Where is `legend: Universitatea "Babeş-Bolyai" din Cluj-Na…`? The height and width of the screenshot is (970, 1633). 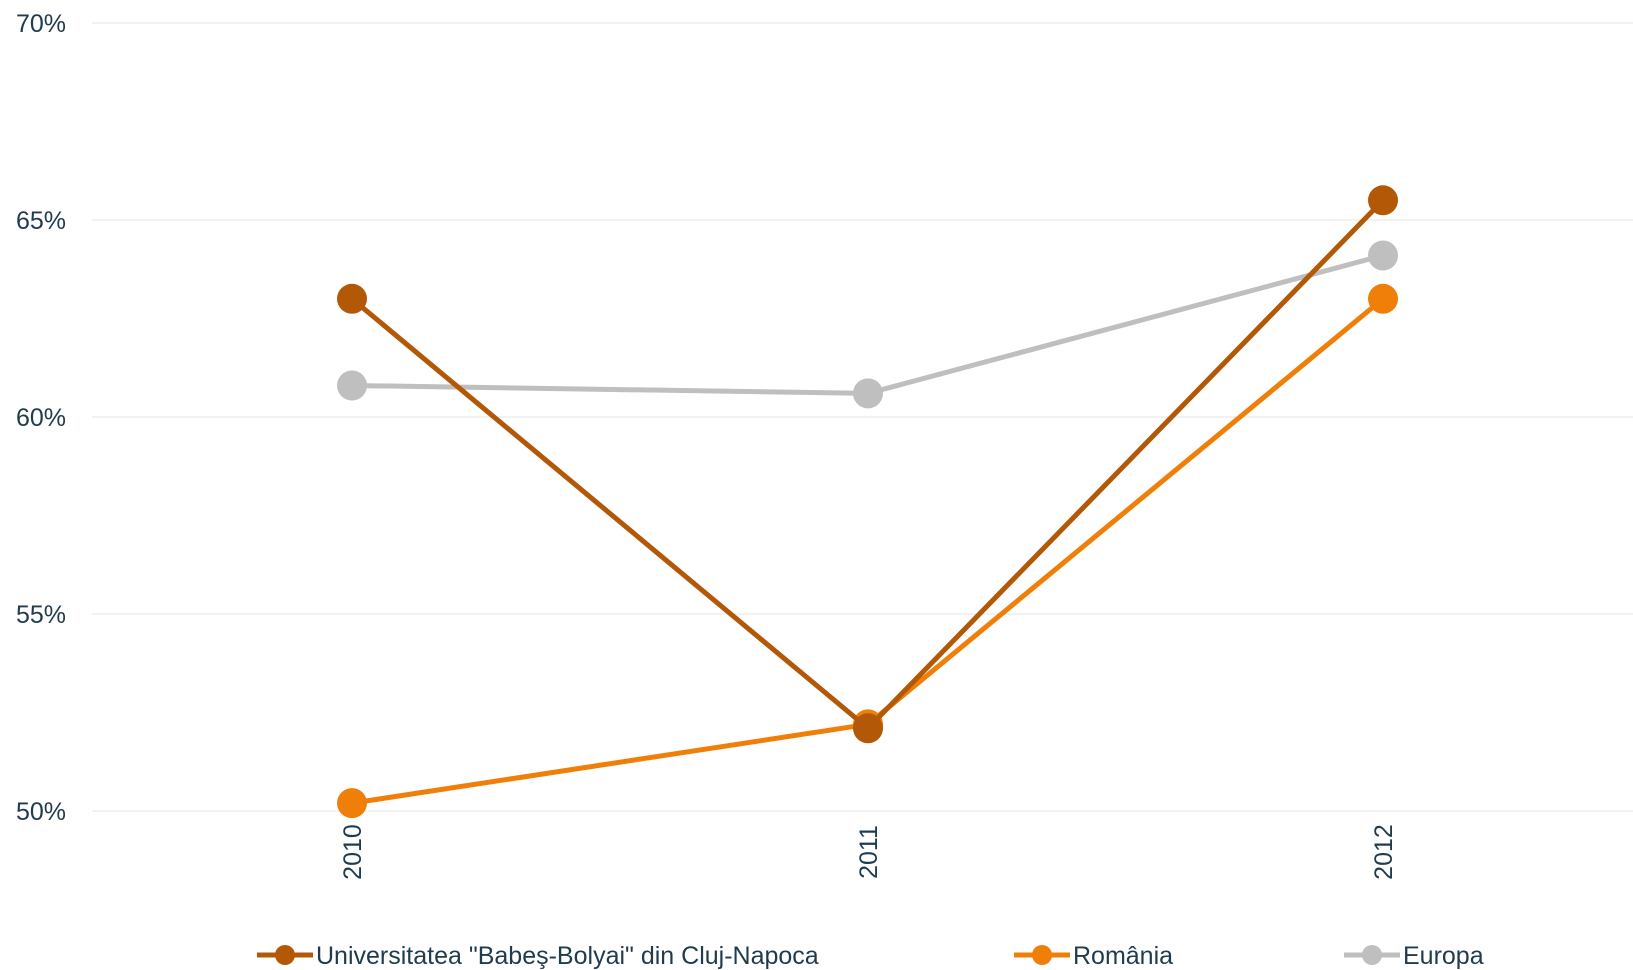 legend: Universitatea "Babeş-Bolyai" din Cluj-Na… is located at coordinates (870, 956).